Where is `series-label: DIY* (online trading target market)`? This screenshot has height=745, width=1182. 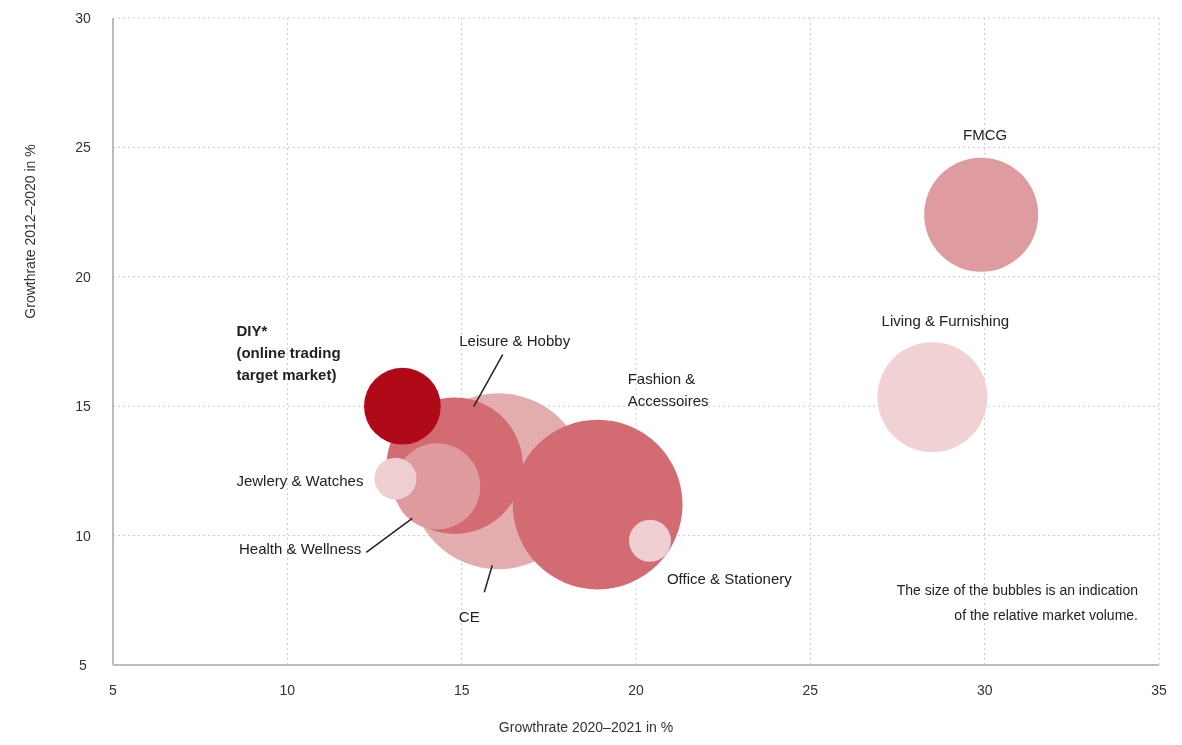
series-label: DIY* (online trading target market) is located at coordinates (288, 353).